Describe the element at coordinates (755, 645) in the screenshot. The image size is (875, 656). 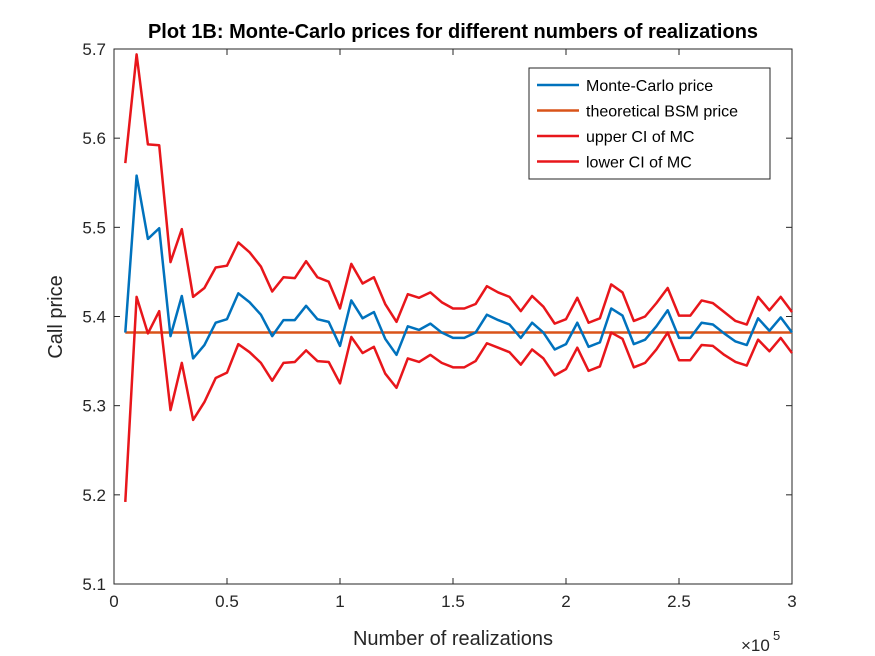
I see `x-exponent-base: ×10` at that location.